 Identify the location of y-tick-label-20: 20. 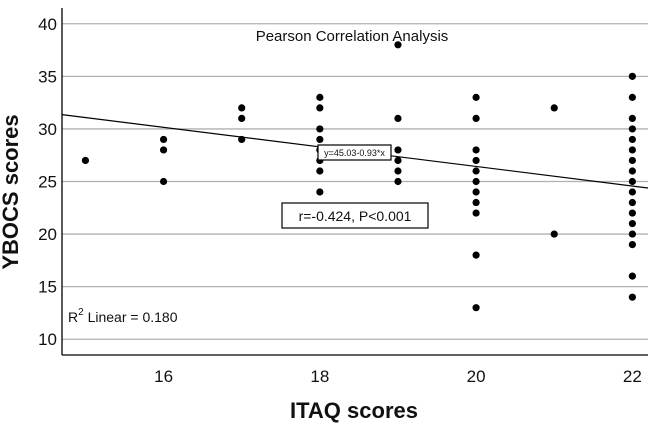
(47, 234).